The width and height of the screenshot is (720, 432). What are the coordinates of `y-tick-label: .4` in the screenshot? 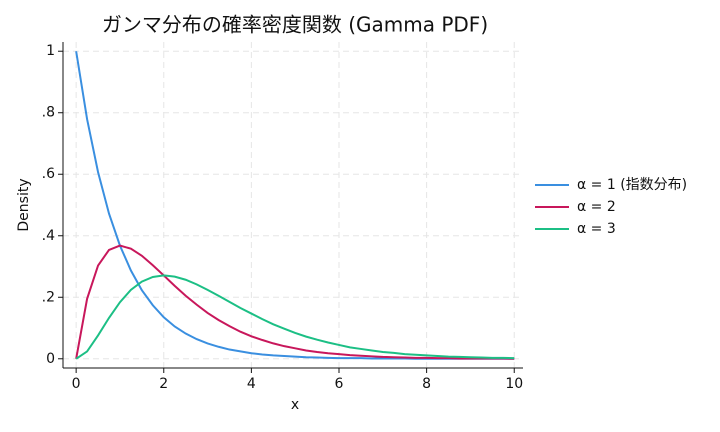 It's located at (48, 236).